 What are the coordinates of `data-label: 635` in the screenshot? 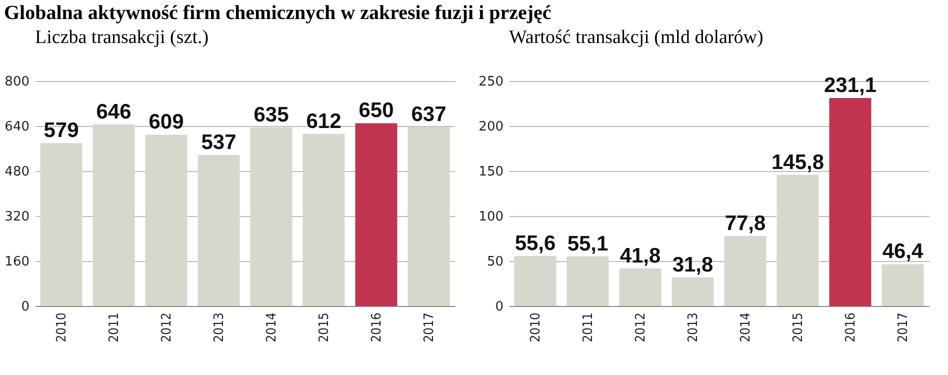 It's located at (272, 114).